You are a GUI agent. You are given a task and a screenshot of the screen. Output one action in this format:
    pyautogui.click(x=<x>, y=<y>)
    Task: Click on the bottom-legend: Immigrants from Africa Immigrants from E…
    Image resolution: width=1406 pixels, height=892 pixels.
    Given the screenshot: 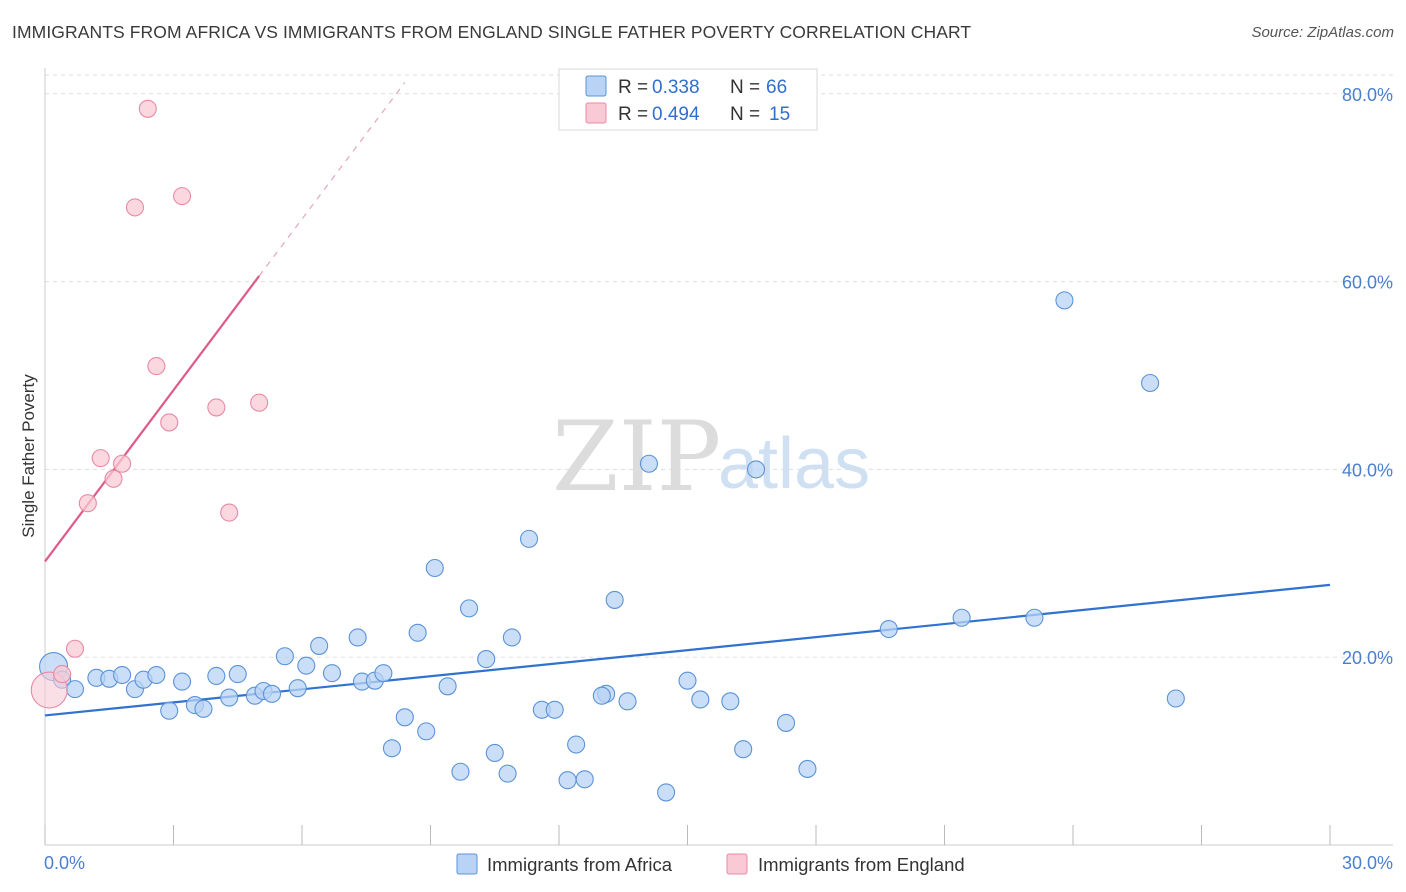 What is the action you would take?
    pyautogui.click(x=710, y=864)
    